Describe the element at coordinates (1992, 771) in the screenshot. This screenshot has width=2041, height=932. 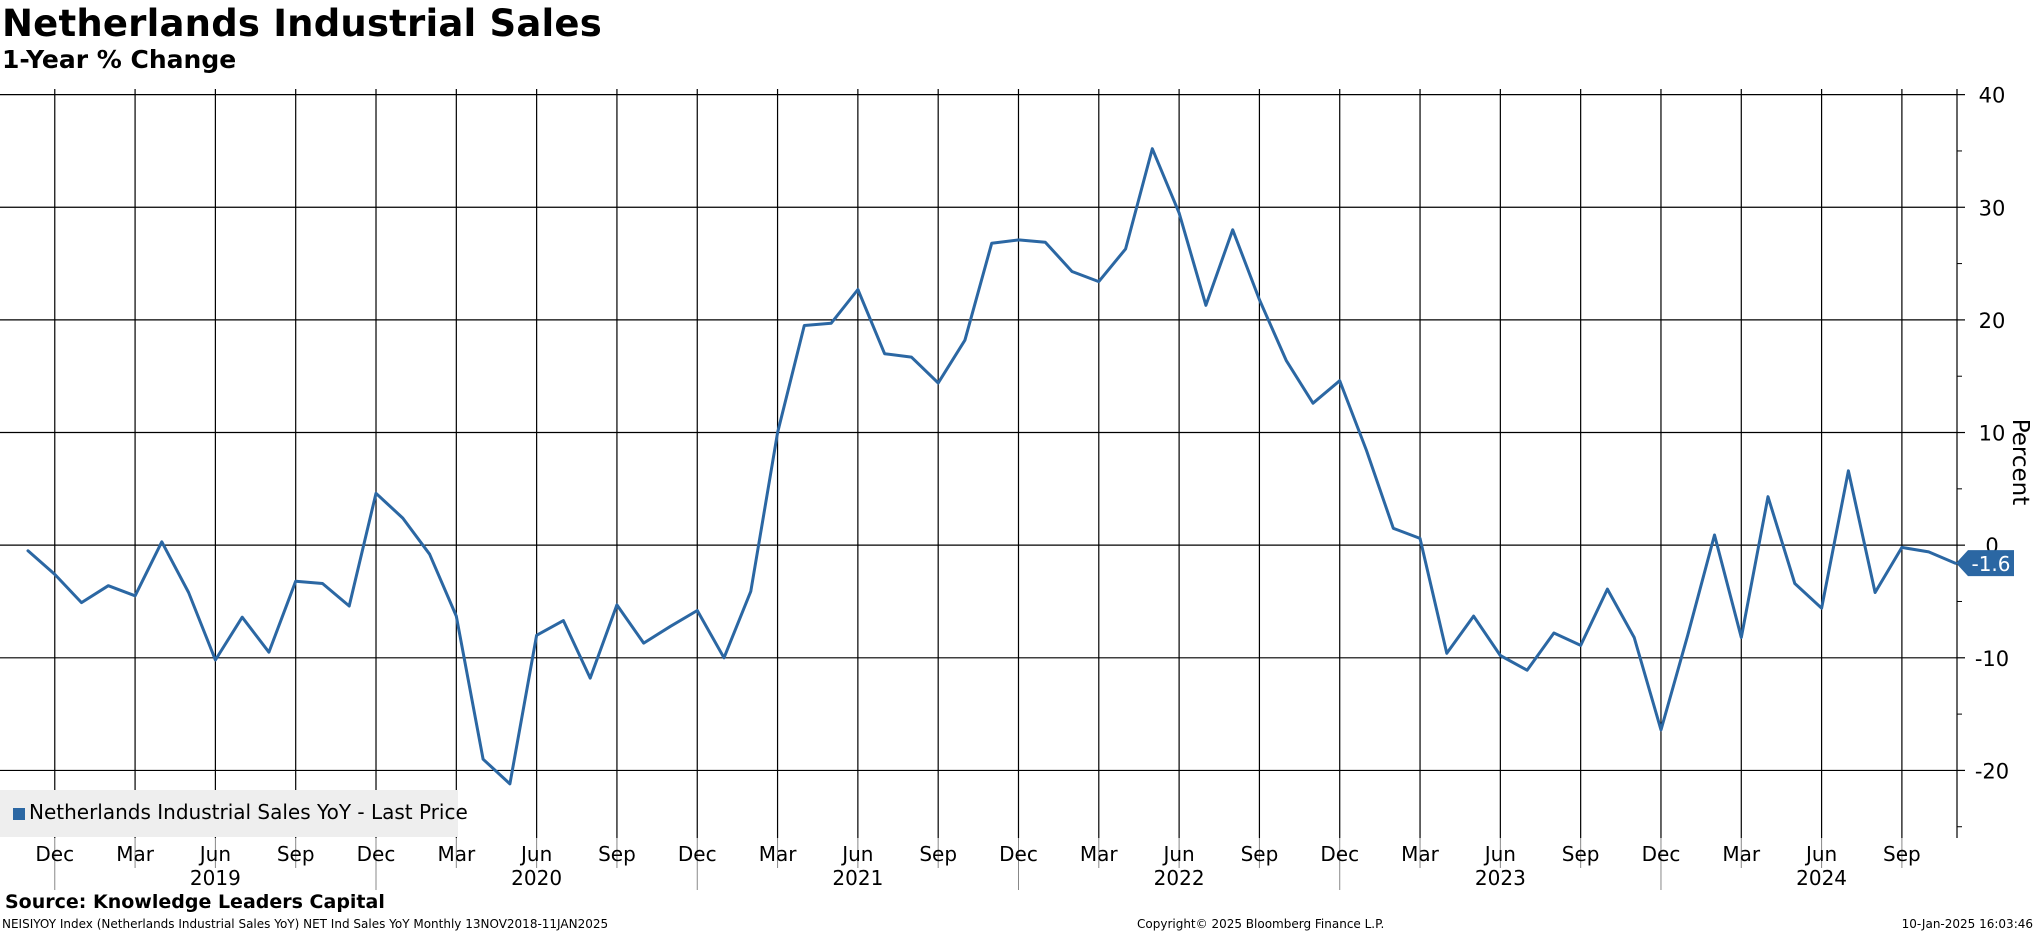
I see `y-tick-label: -20` at that location.